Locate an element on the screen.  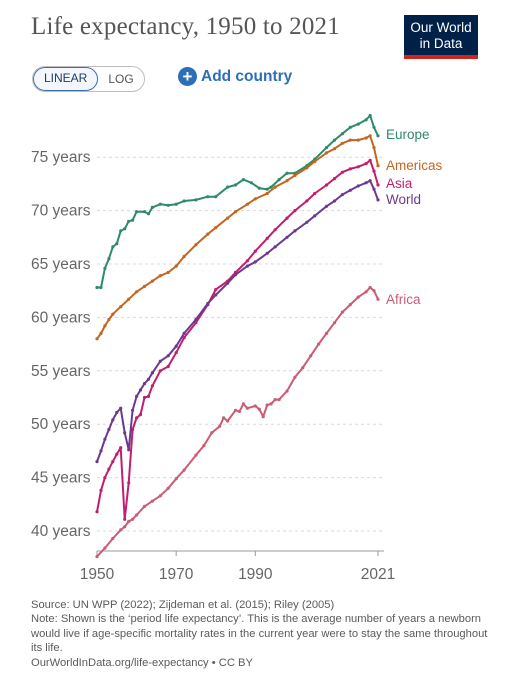
y-tick-label: 65 years is located at coordinates (61, 264).